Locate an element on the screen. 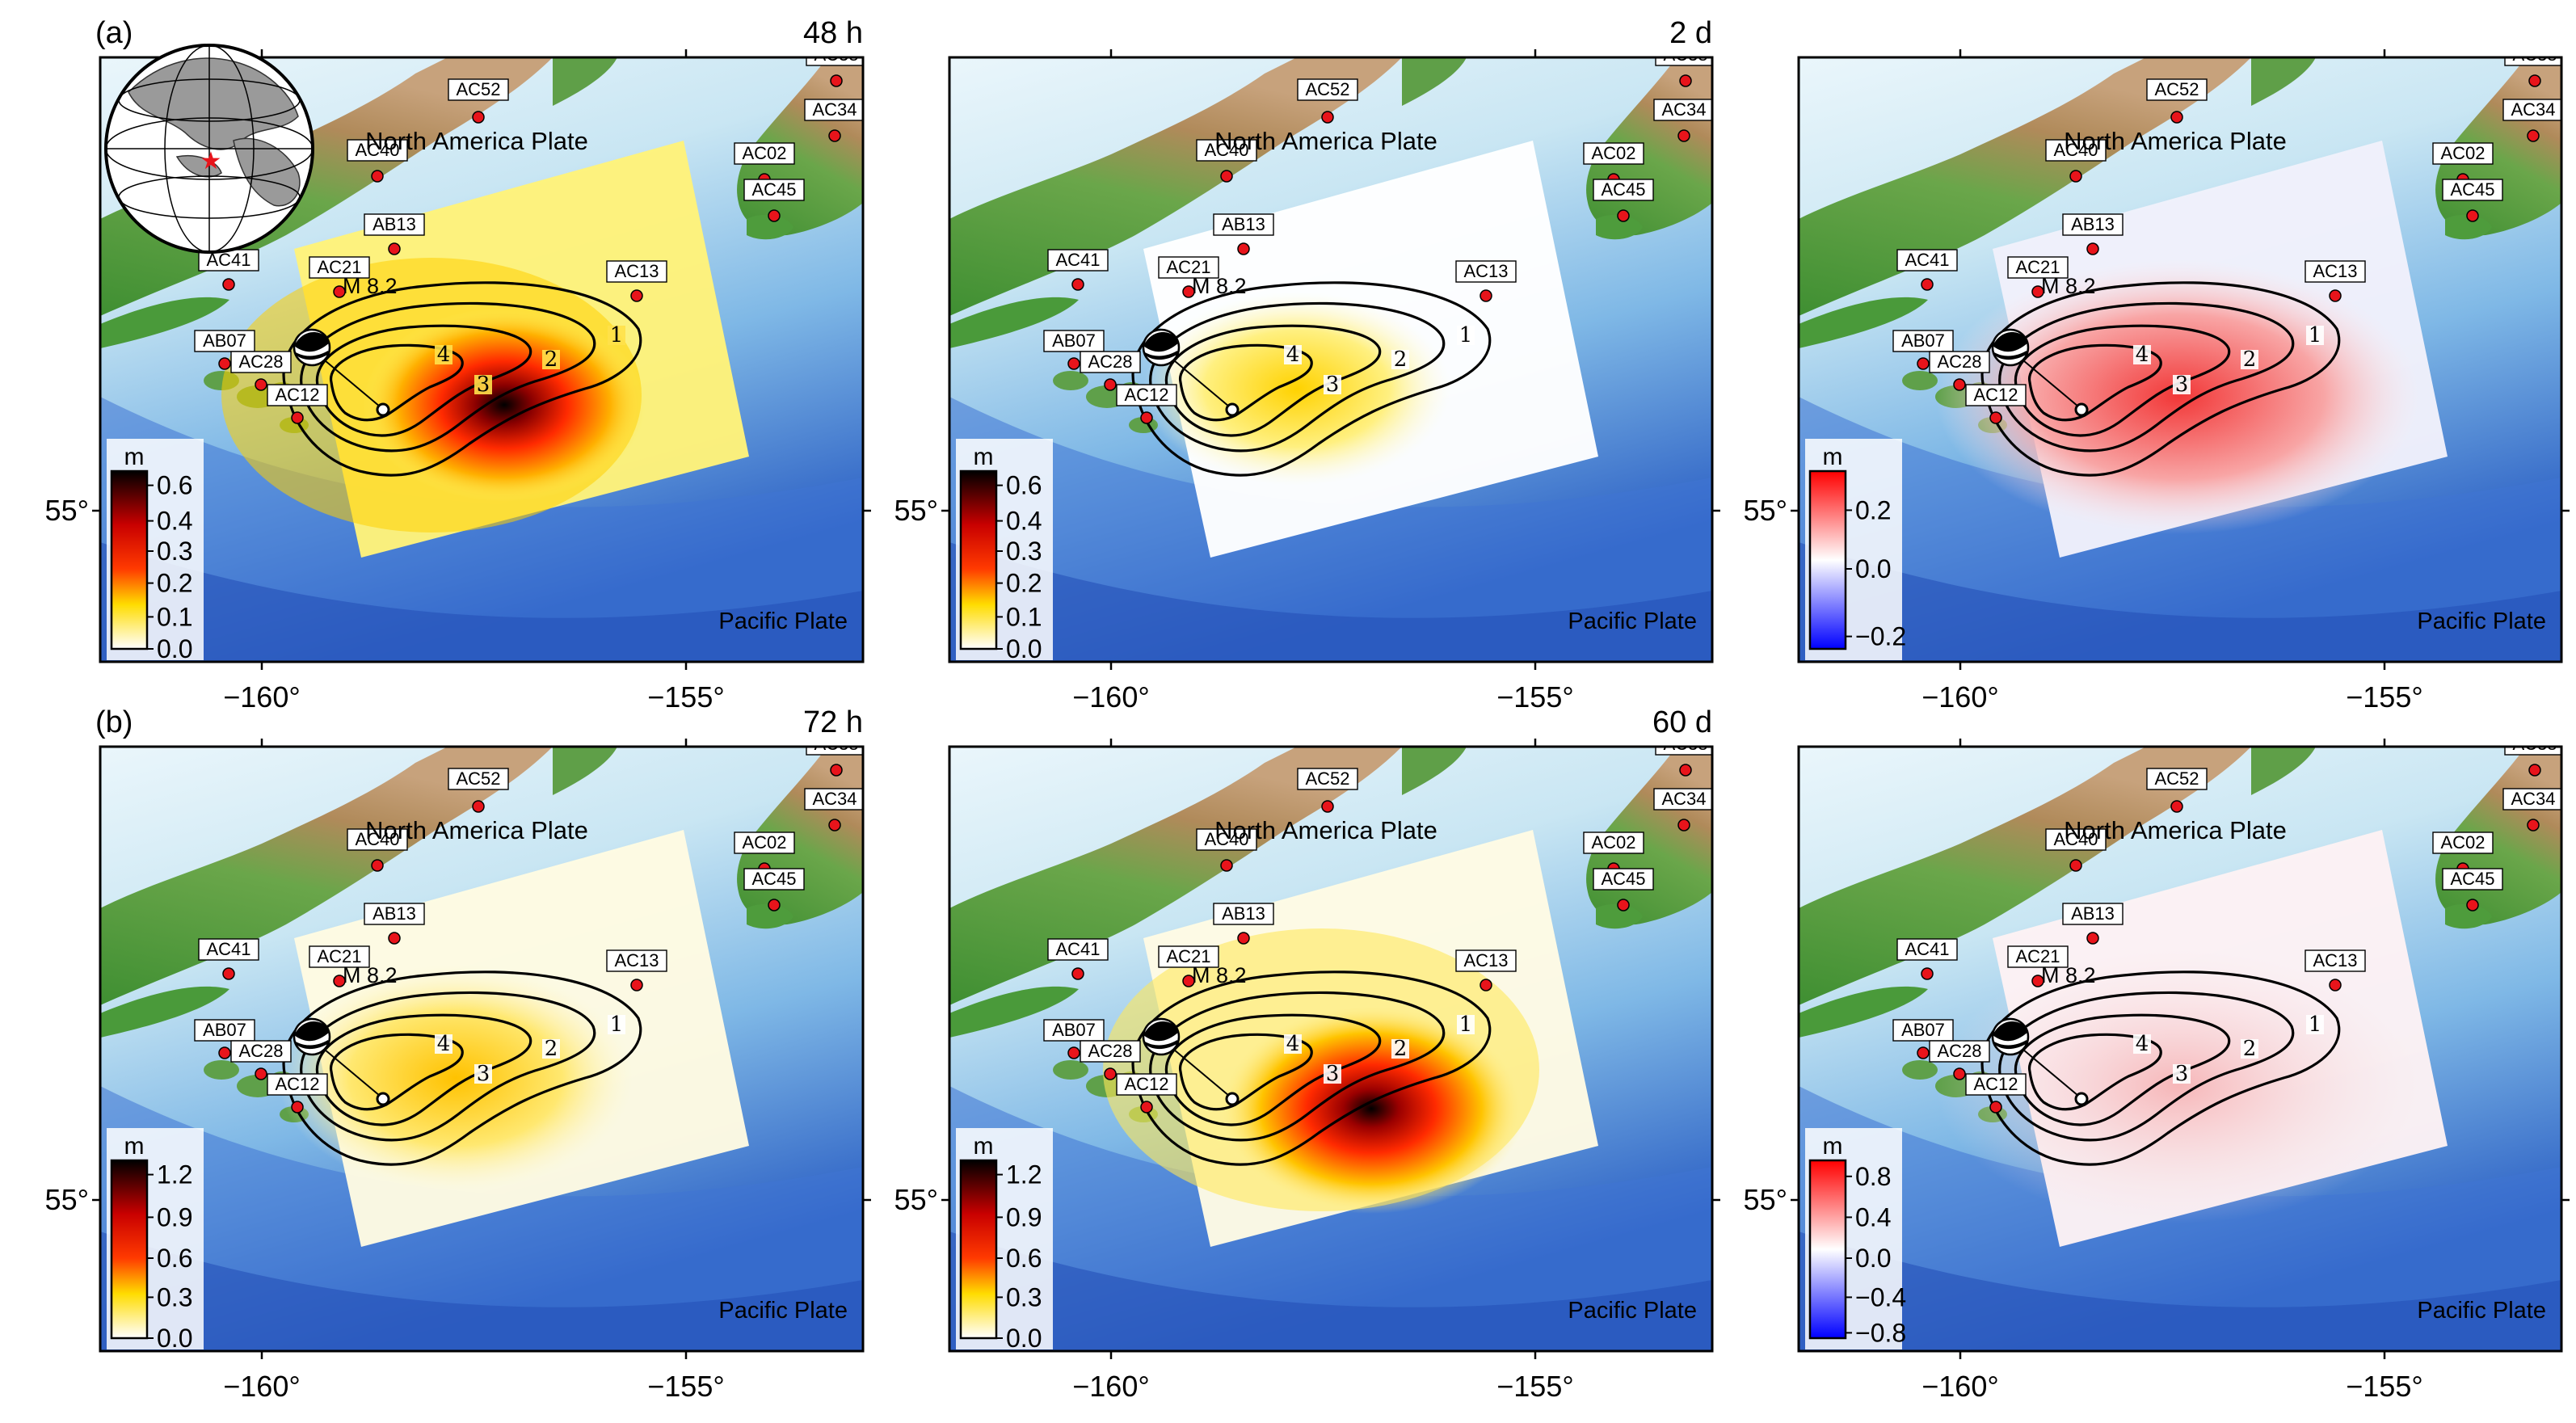 The image size is (2576, 1423). station-label: AB07 is located at coordinates (1923, 1030).